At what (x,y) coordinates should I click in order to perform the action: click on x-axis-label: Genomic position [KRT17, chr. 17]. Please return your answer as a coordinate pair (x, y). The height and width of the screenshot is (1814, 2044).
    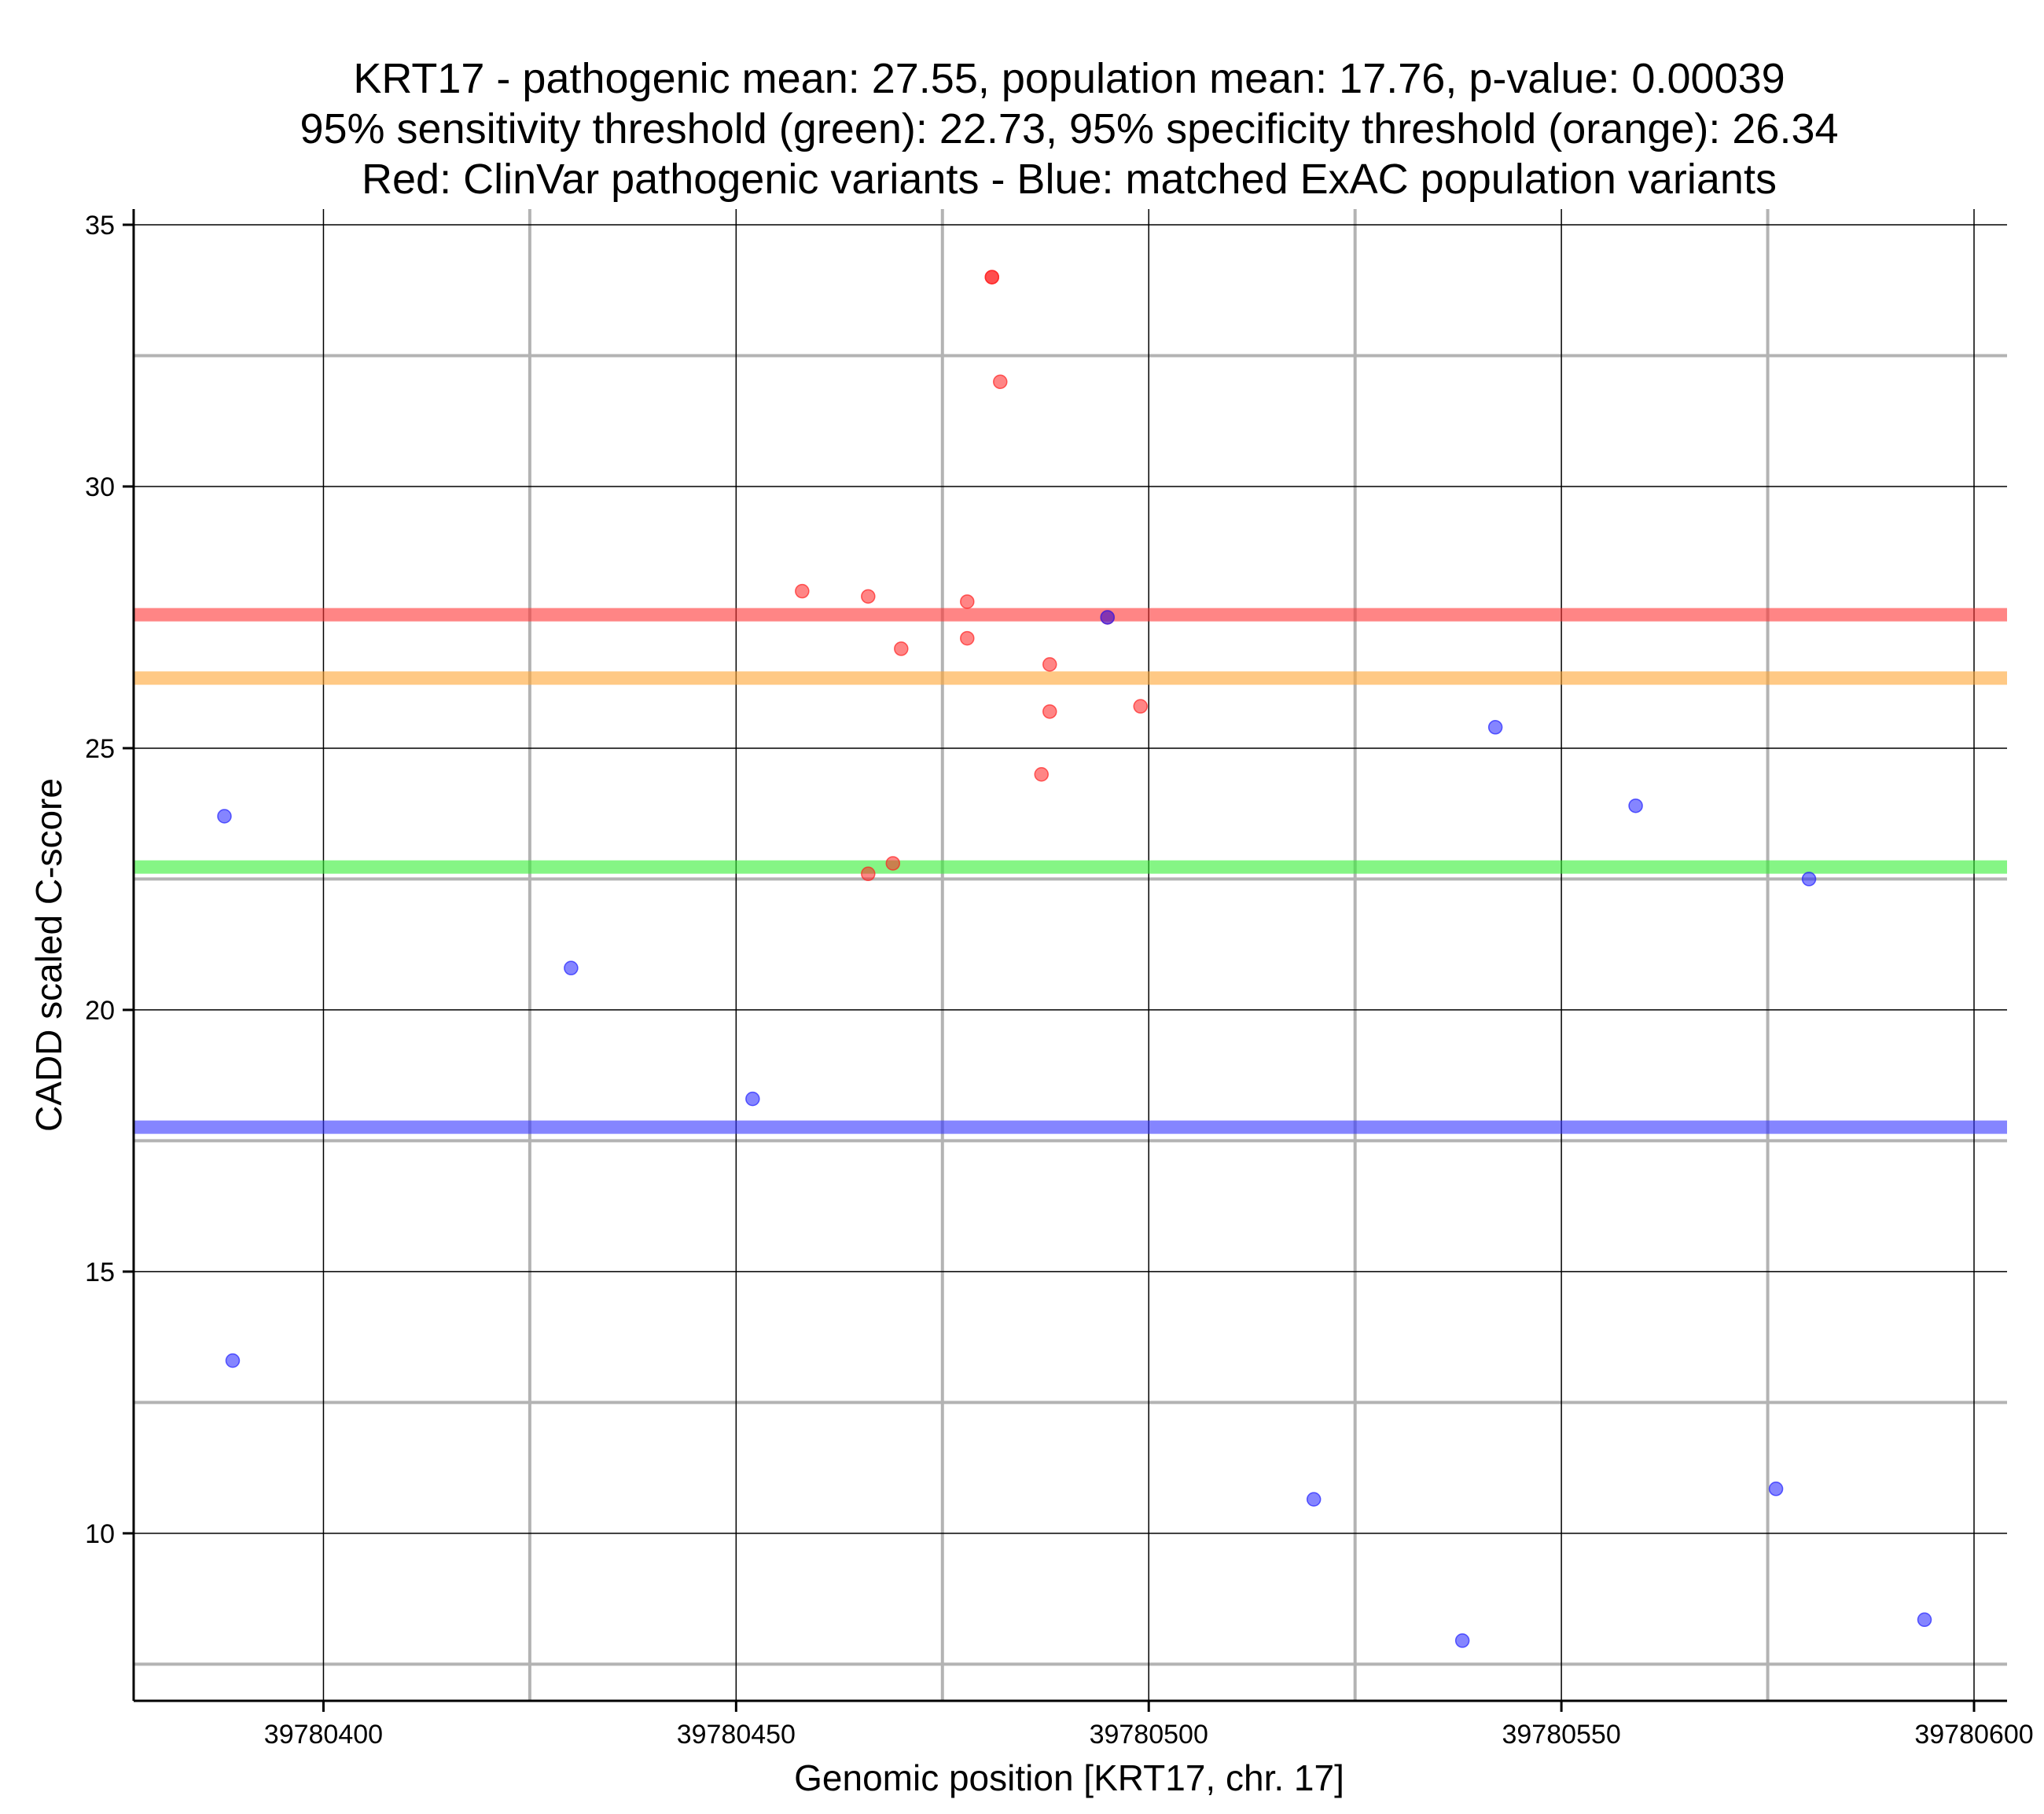
    Looking at the image, I should click on (1069, 1777).